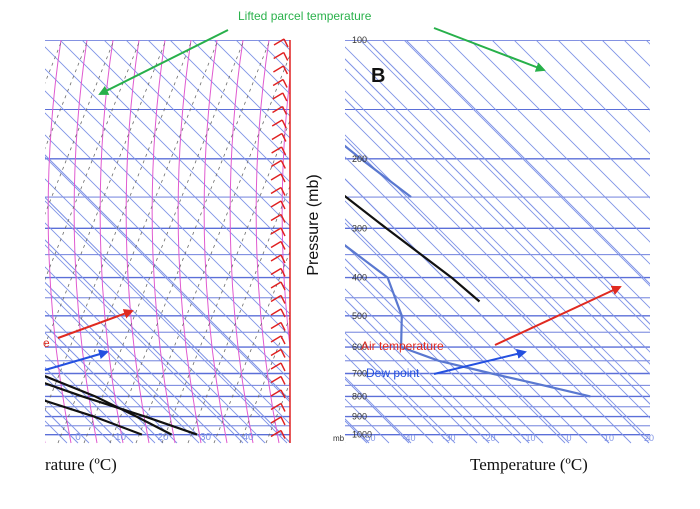  Describe the element at coordinates (359, 347) in the screenshot. I see `pressure-tick-label: 600` at that location.